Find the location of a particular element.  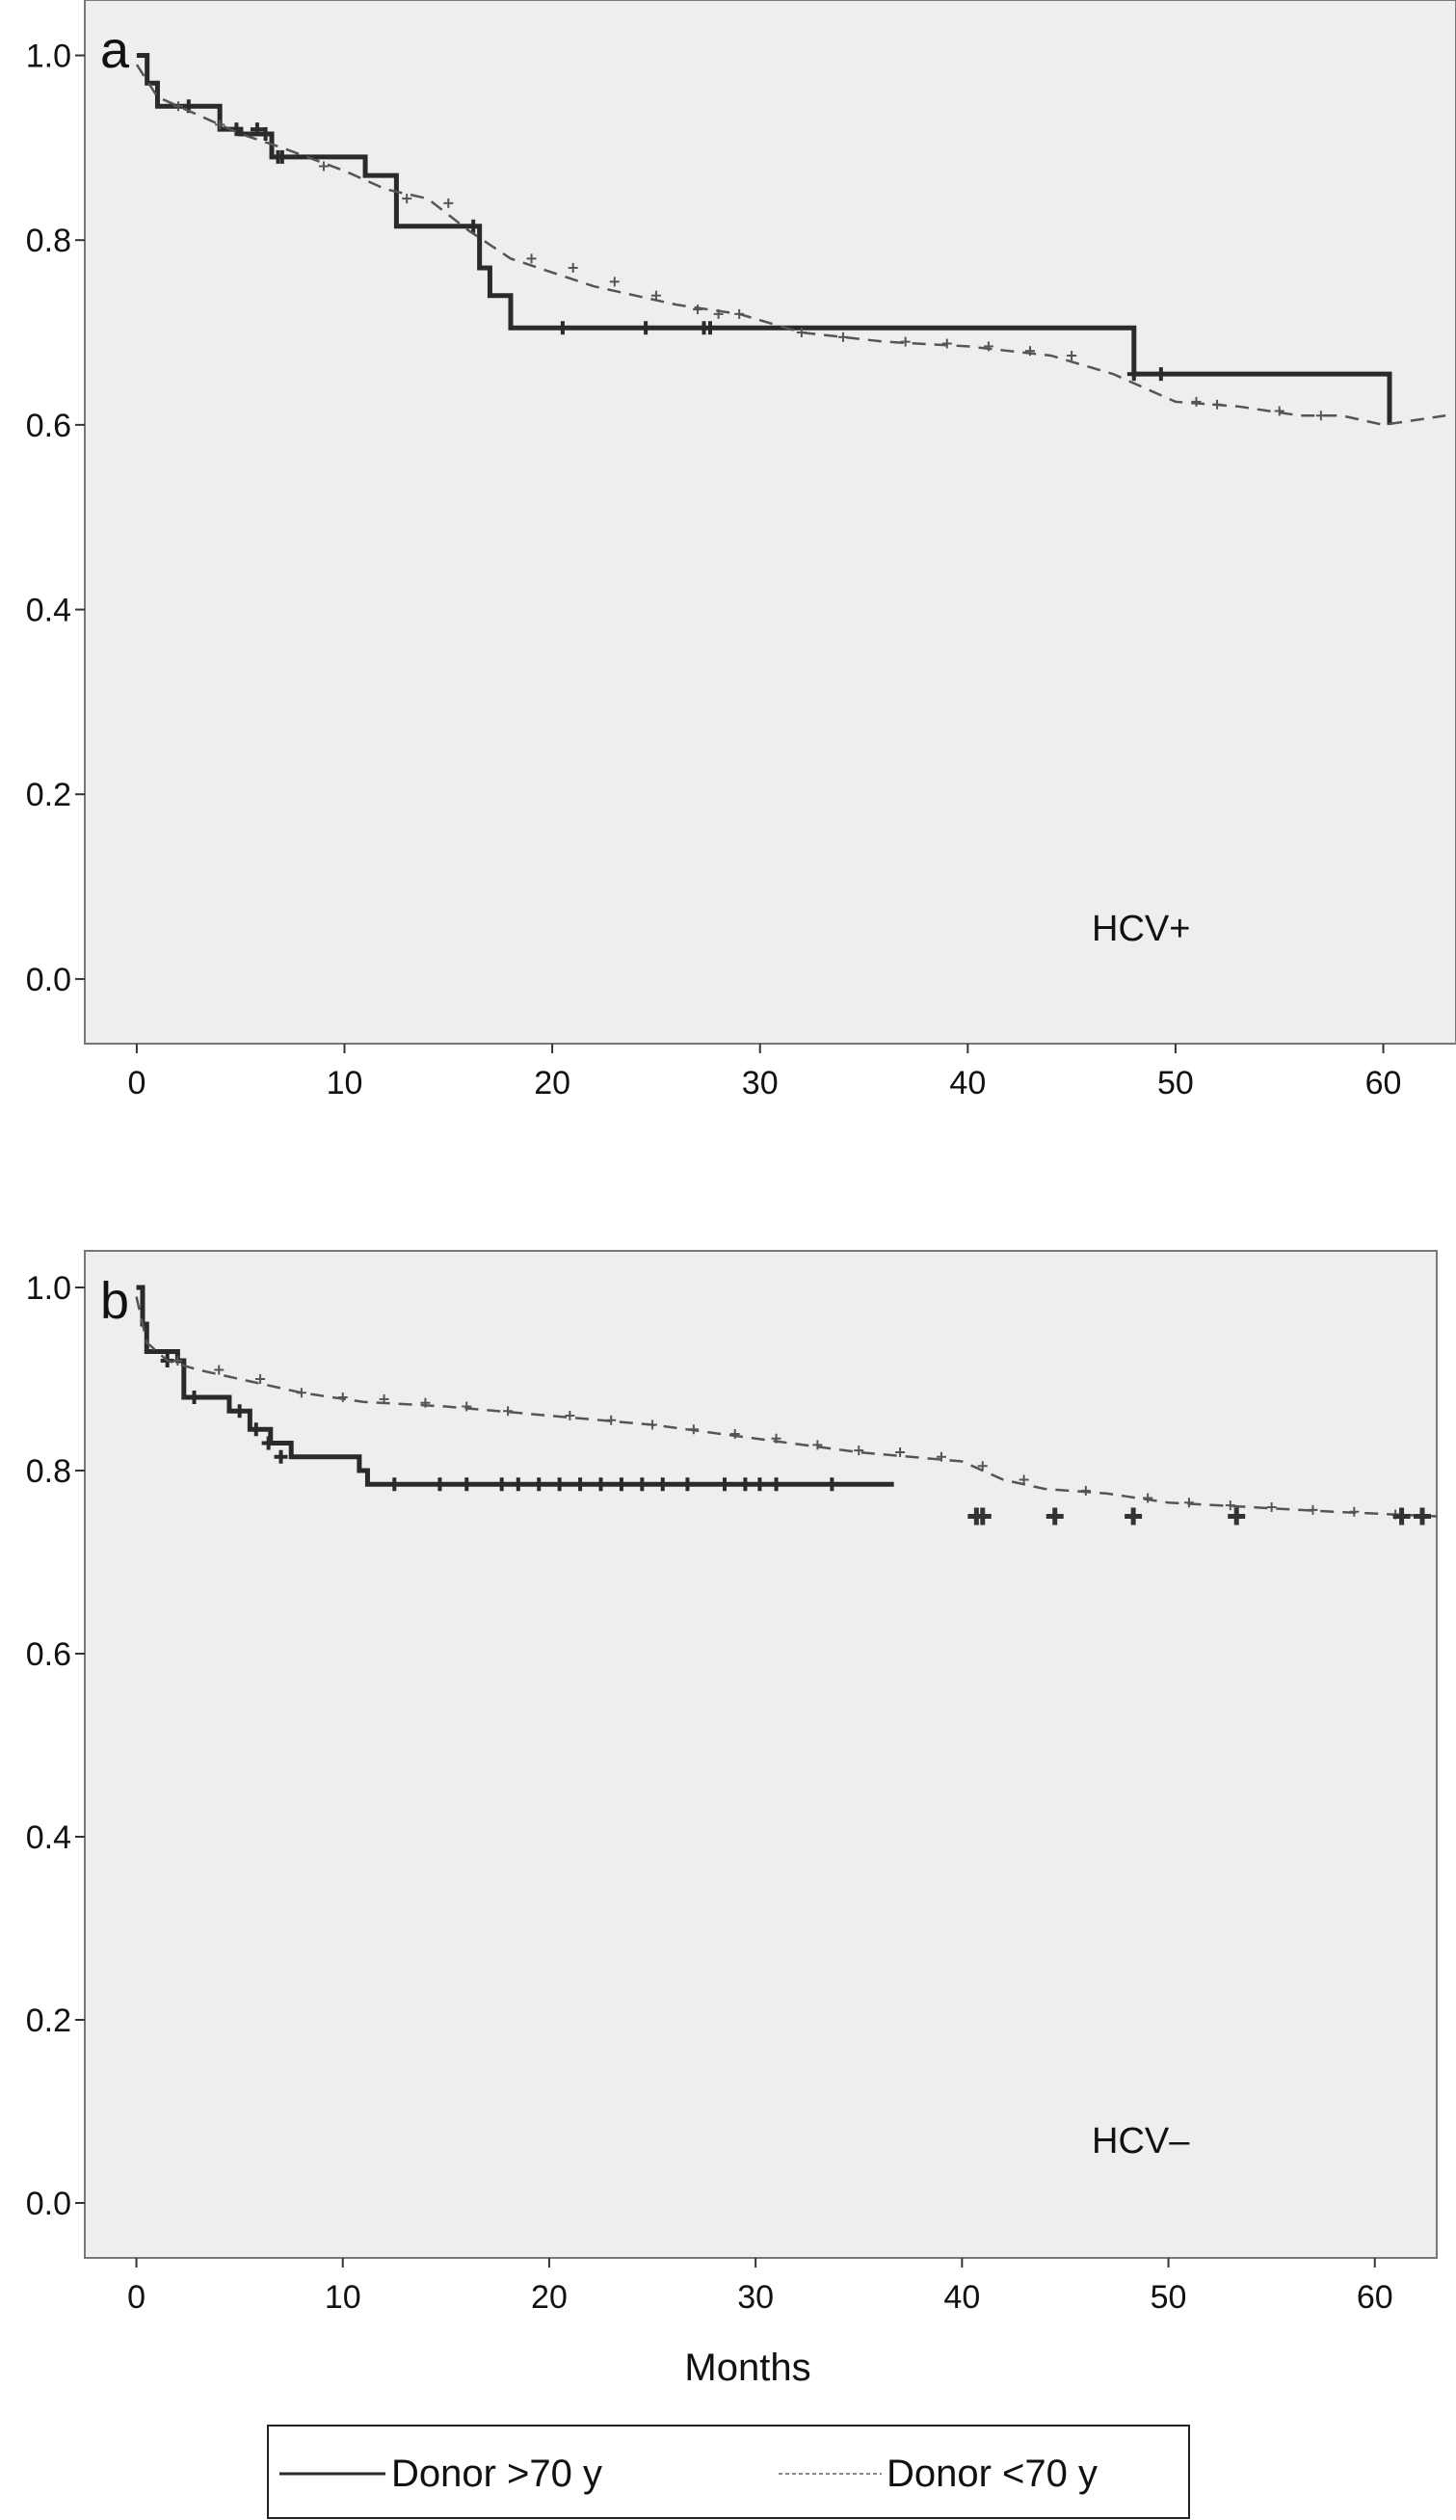

panel-b-y-tick-label: 0.6 is located at coordinates (49, 1654).